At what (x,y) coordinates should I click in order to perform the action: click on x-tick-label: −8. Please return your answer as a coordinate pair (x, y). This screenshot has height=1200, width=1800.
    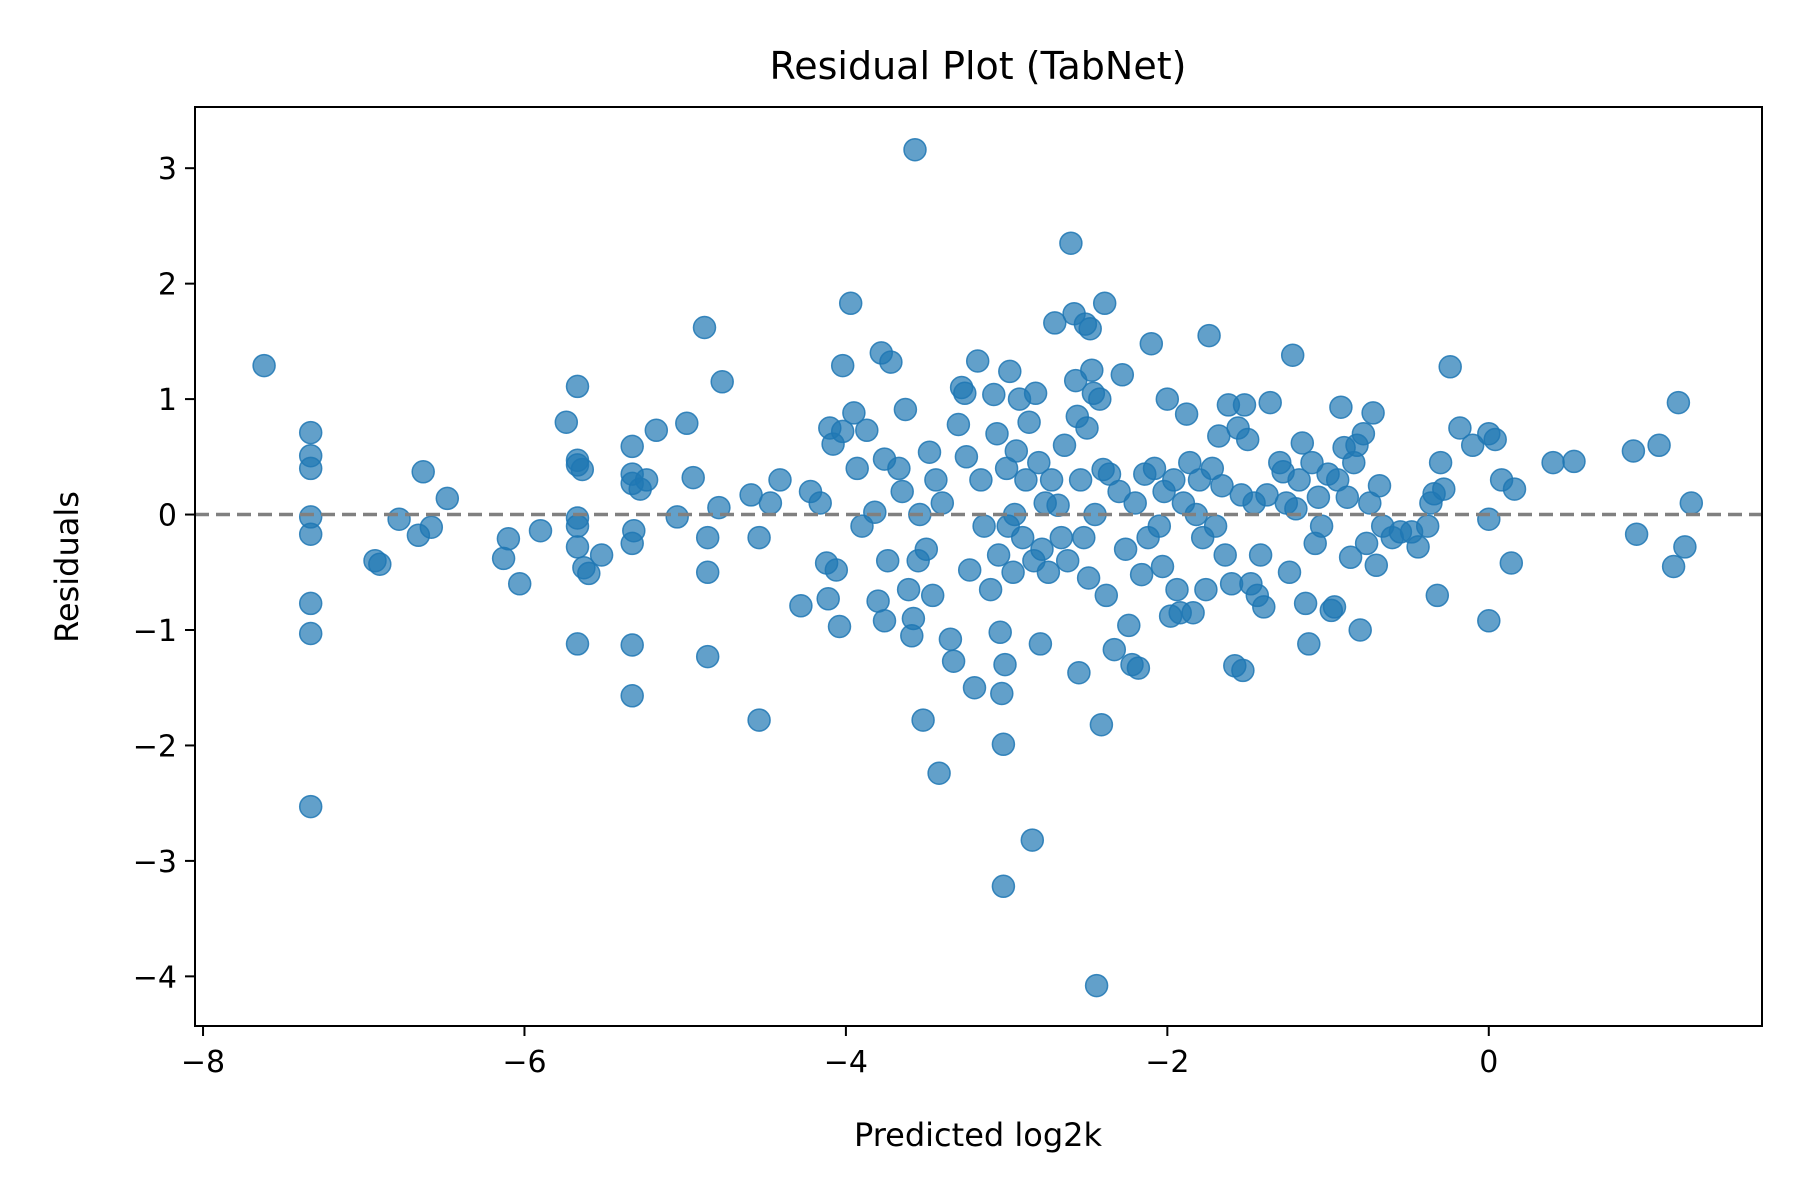
    Looking at the image, I should click on (203, 1062).